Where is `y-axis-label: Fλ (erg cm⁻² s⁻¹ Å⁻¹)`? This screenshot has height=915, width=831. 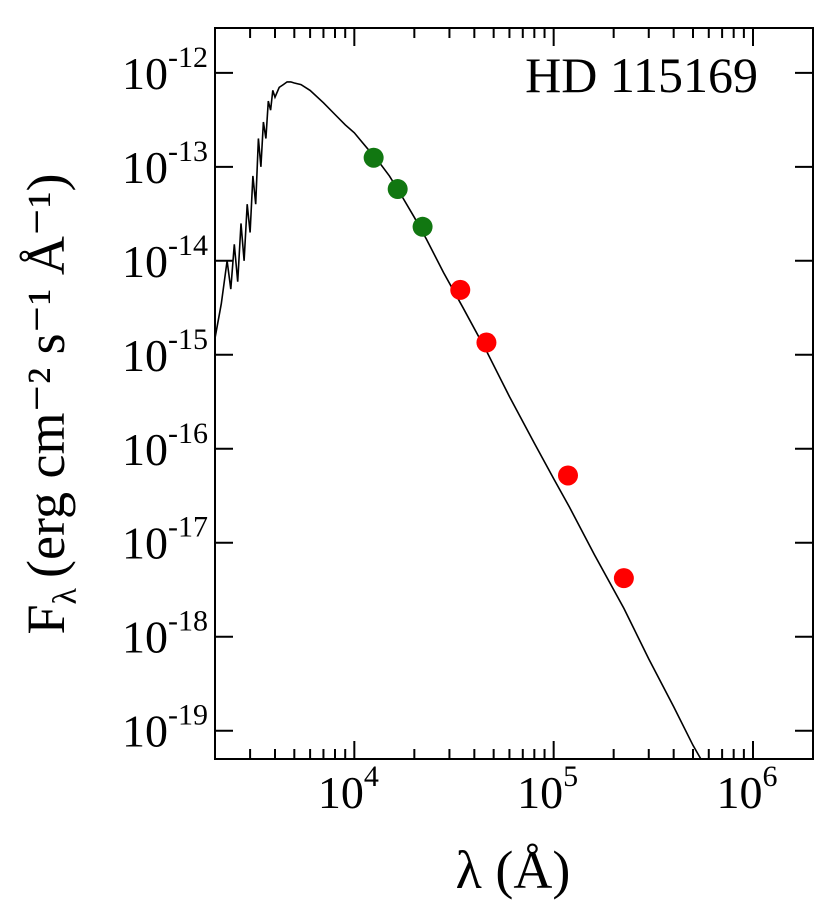
y-axis-label: Fλ (erg cm⁻² s⁻¹ Å⁻¹) is located at coordinates (50, 403).